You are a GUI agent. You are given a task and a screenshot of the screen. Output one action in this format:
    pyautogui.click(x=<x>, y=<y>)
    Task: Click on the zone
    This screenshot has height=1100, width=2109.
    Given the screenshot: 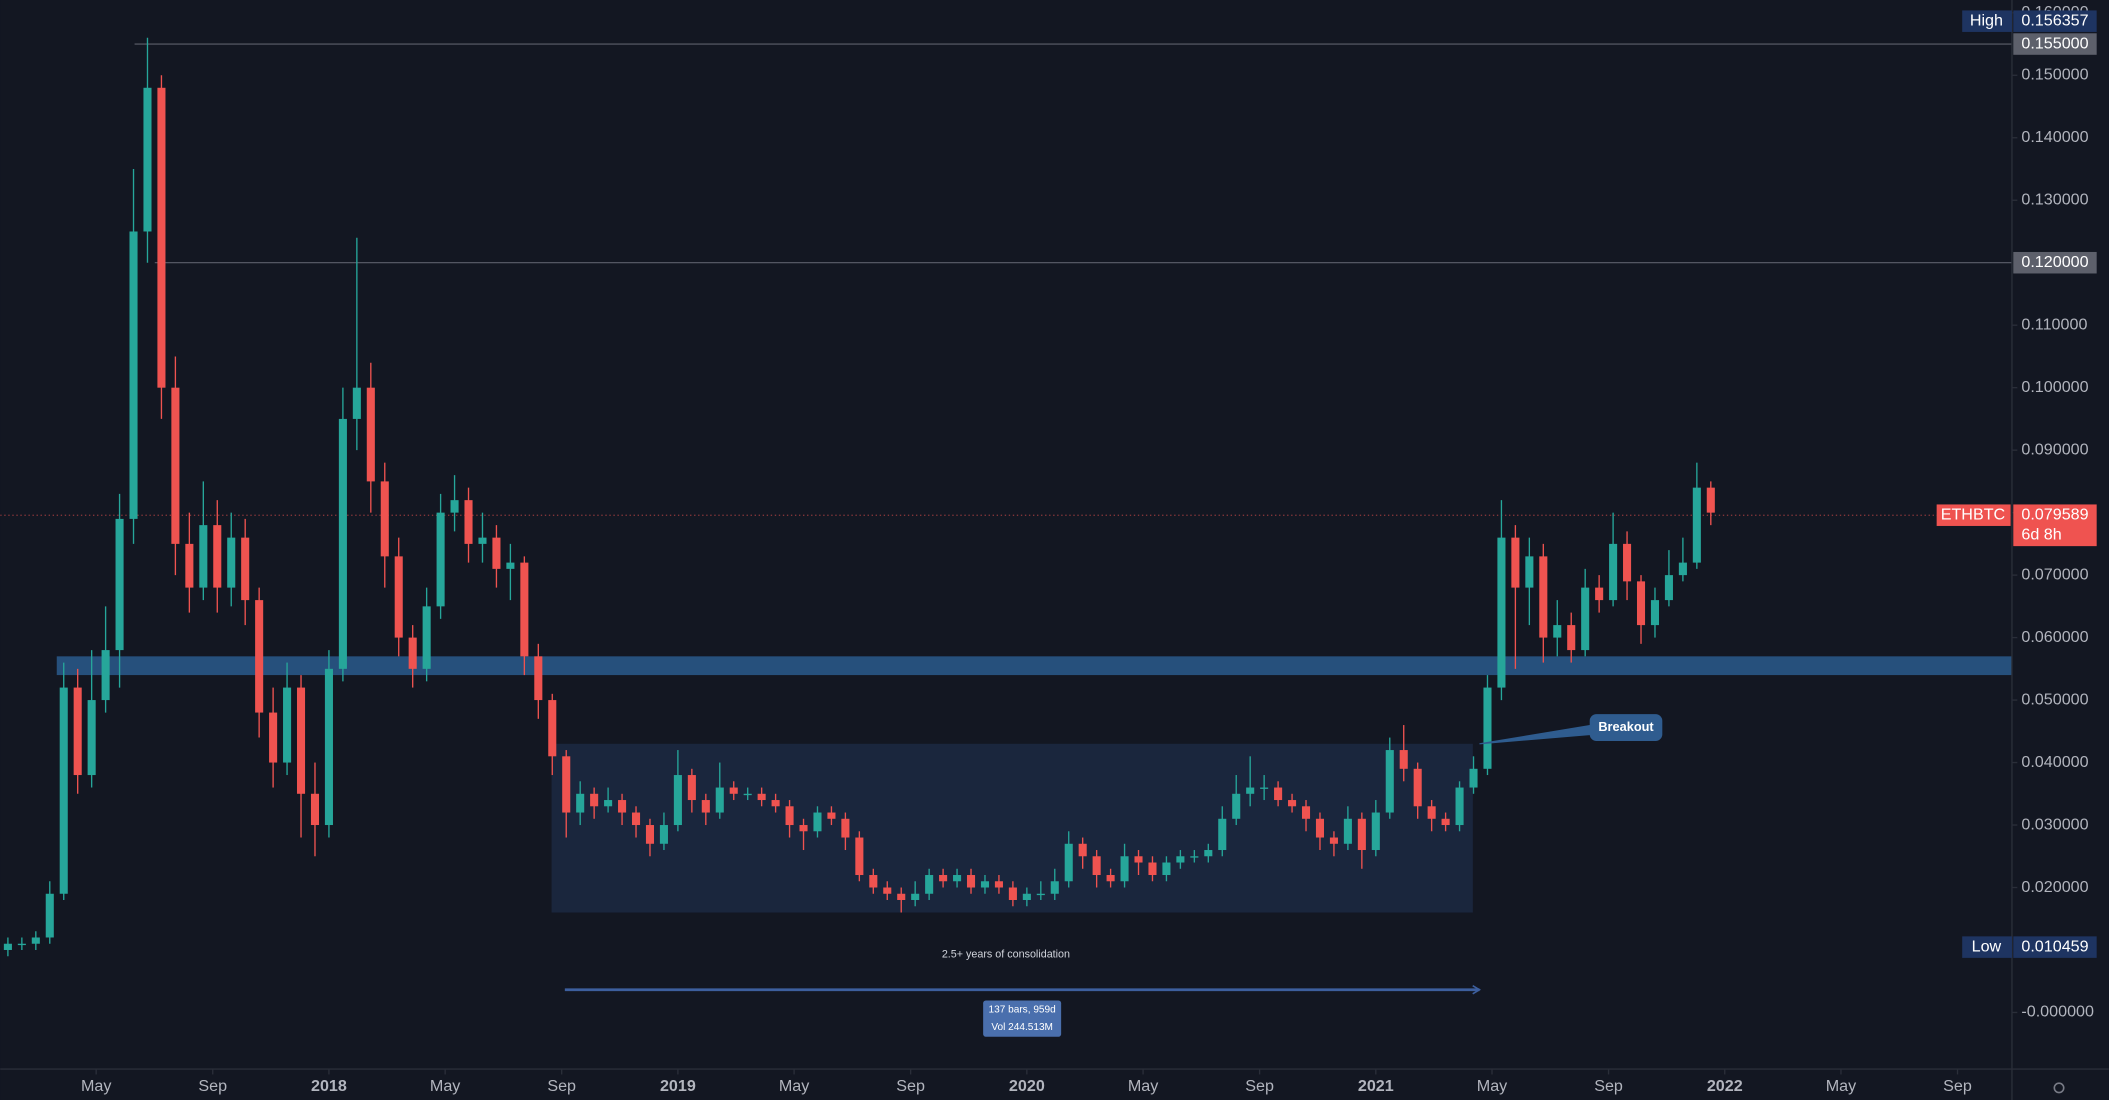 What is the action you would take?
    pyautogui.click(x=1034, y=666)
    